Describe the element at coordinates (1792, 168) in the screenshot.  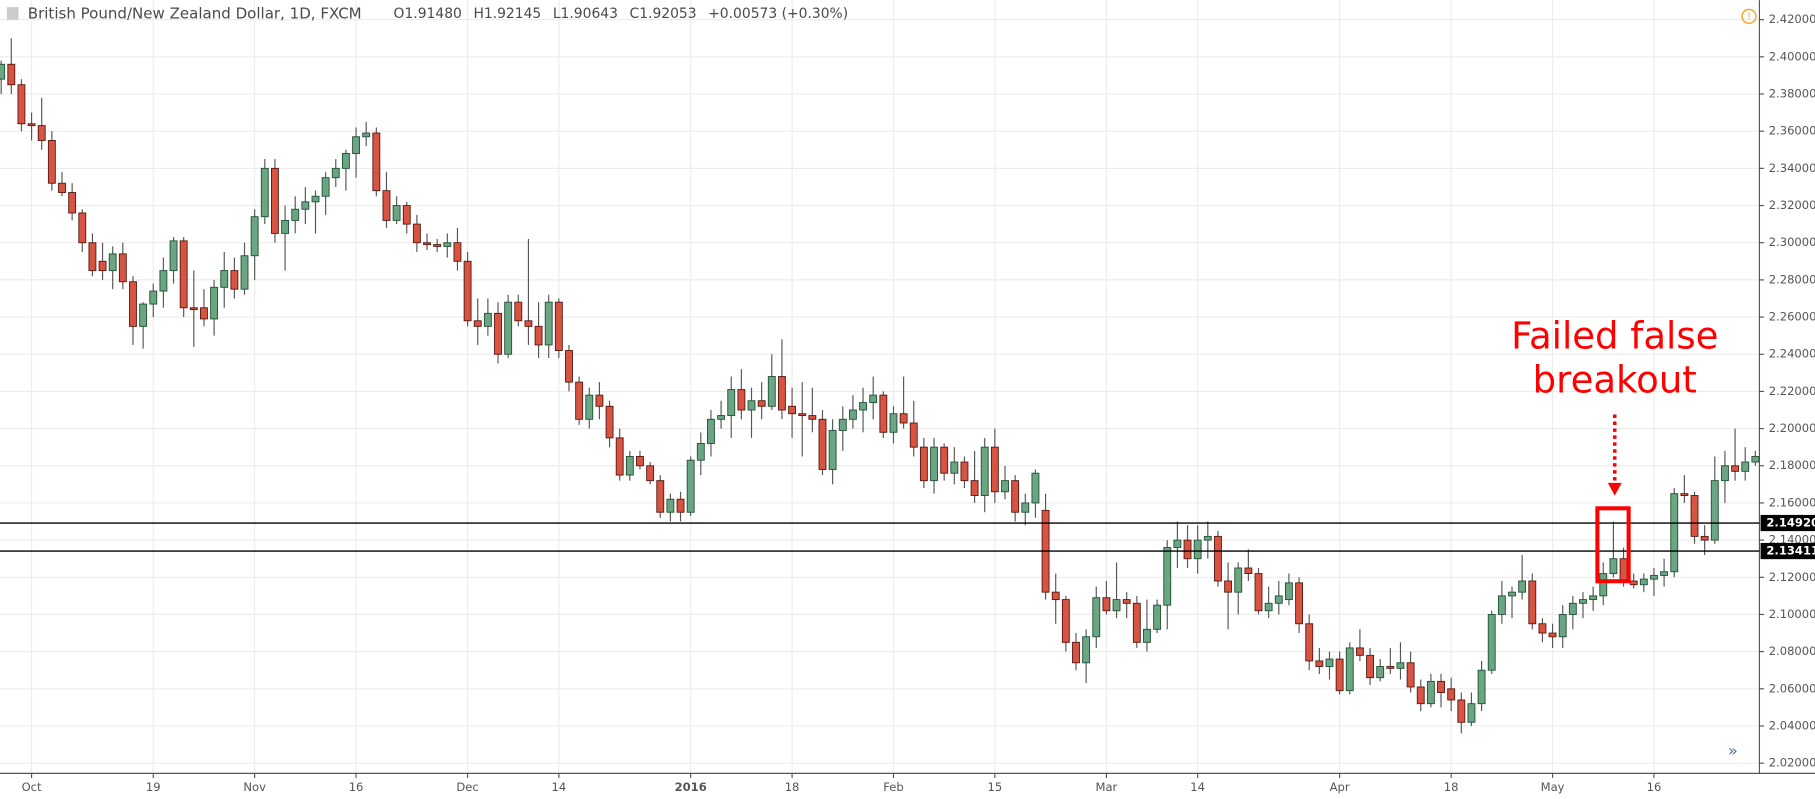
I see `y-tick-label: 2.34000` at that location.